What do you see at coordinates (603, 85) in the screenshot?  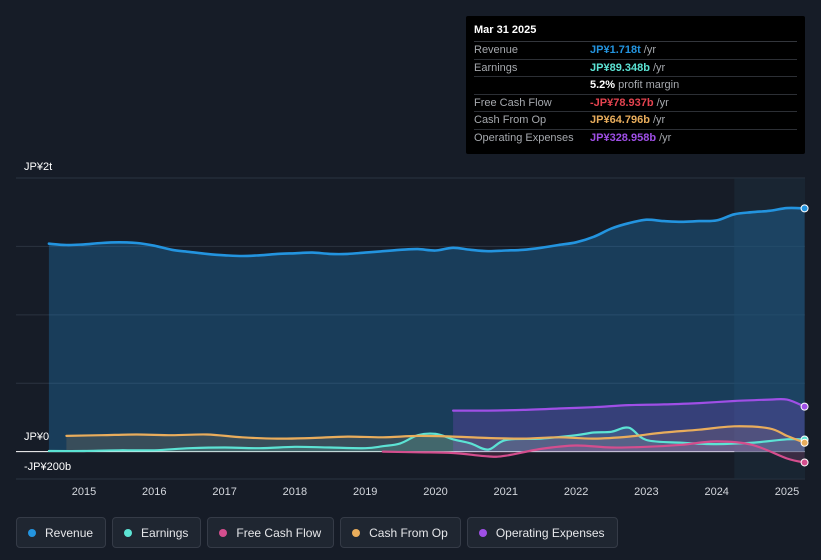 I see `tooltip-row-value: 5.2%` at bounding box center [603, 85].